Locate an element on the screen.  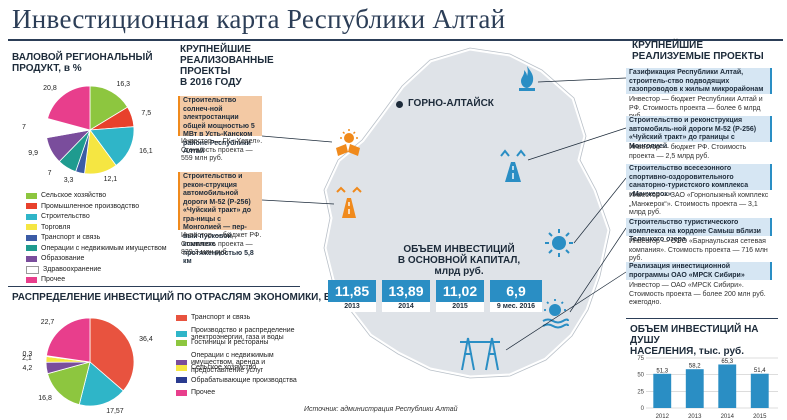
hydro-sun-icon is located at coordinates (555, 314).